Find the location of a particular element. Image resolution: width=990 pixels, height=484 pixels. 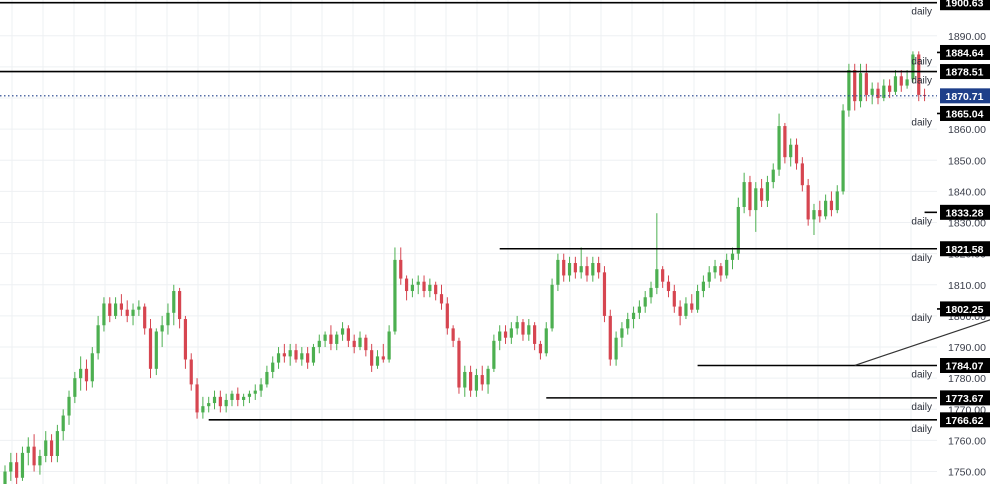

trendline is located at coordinates (922, 264).